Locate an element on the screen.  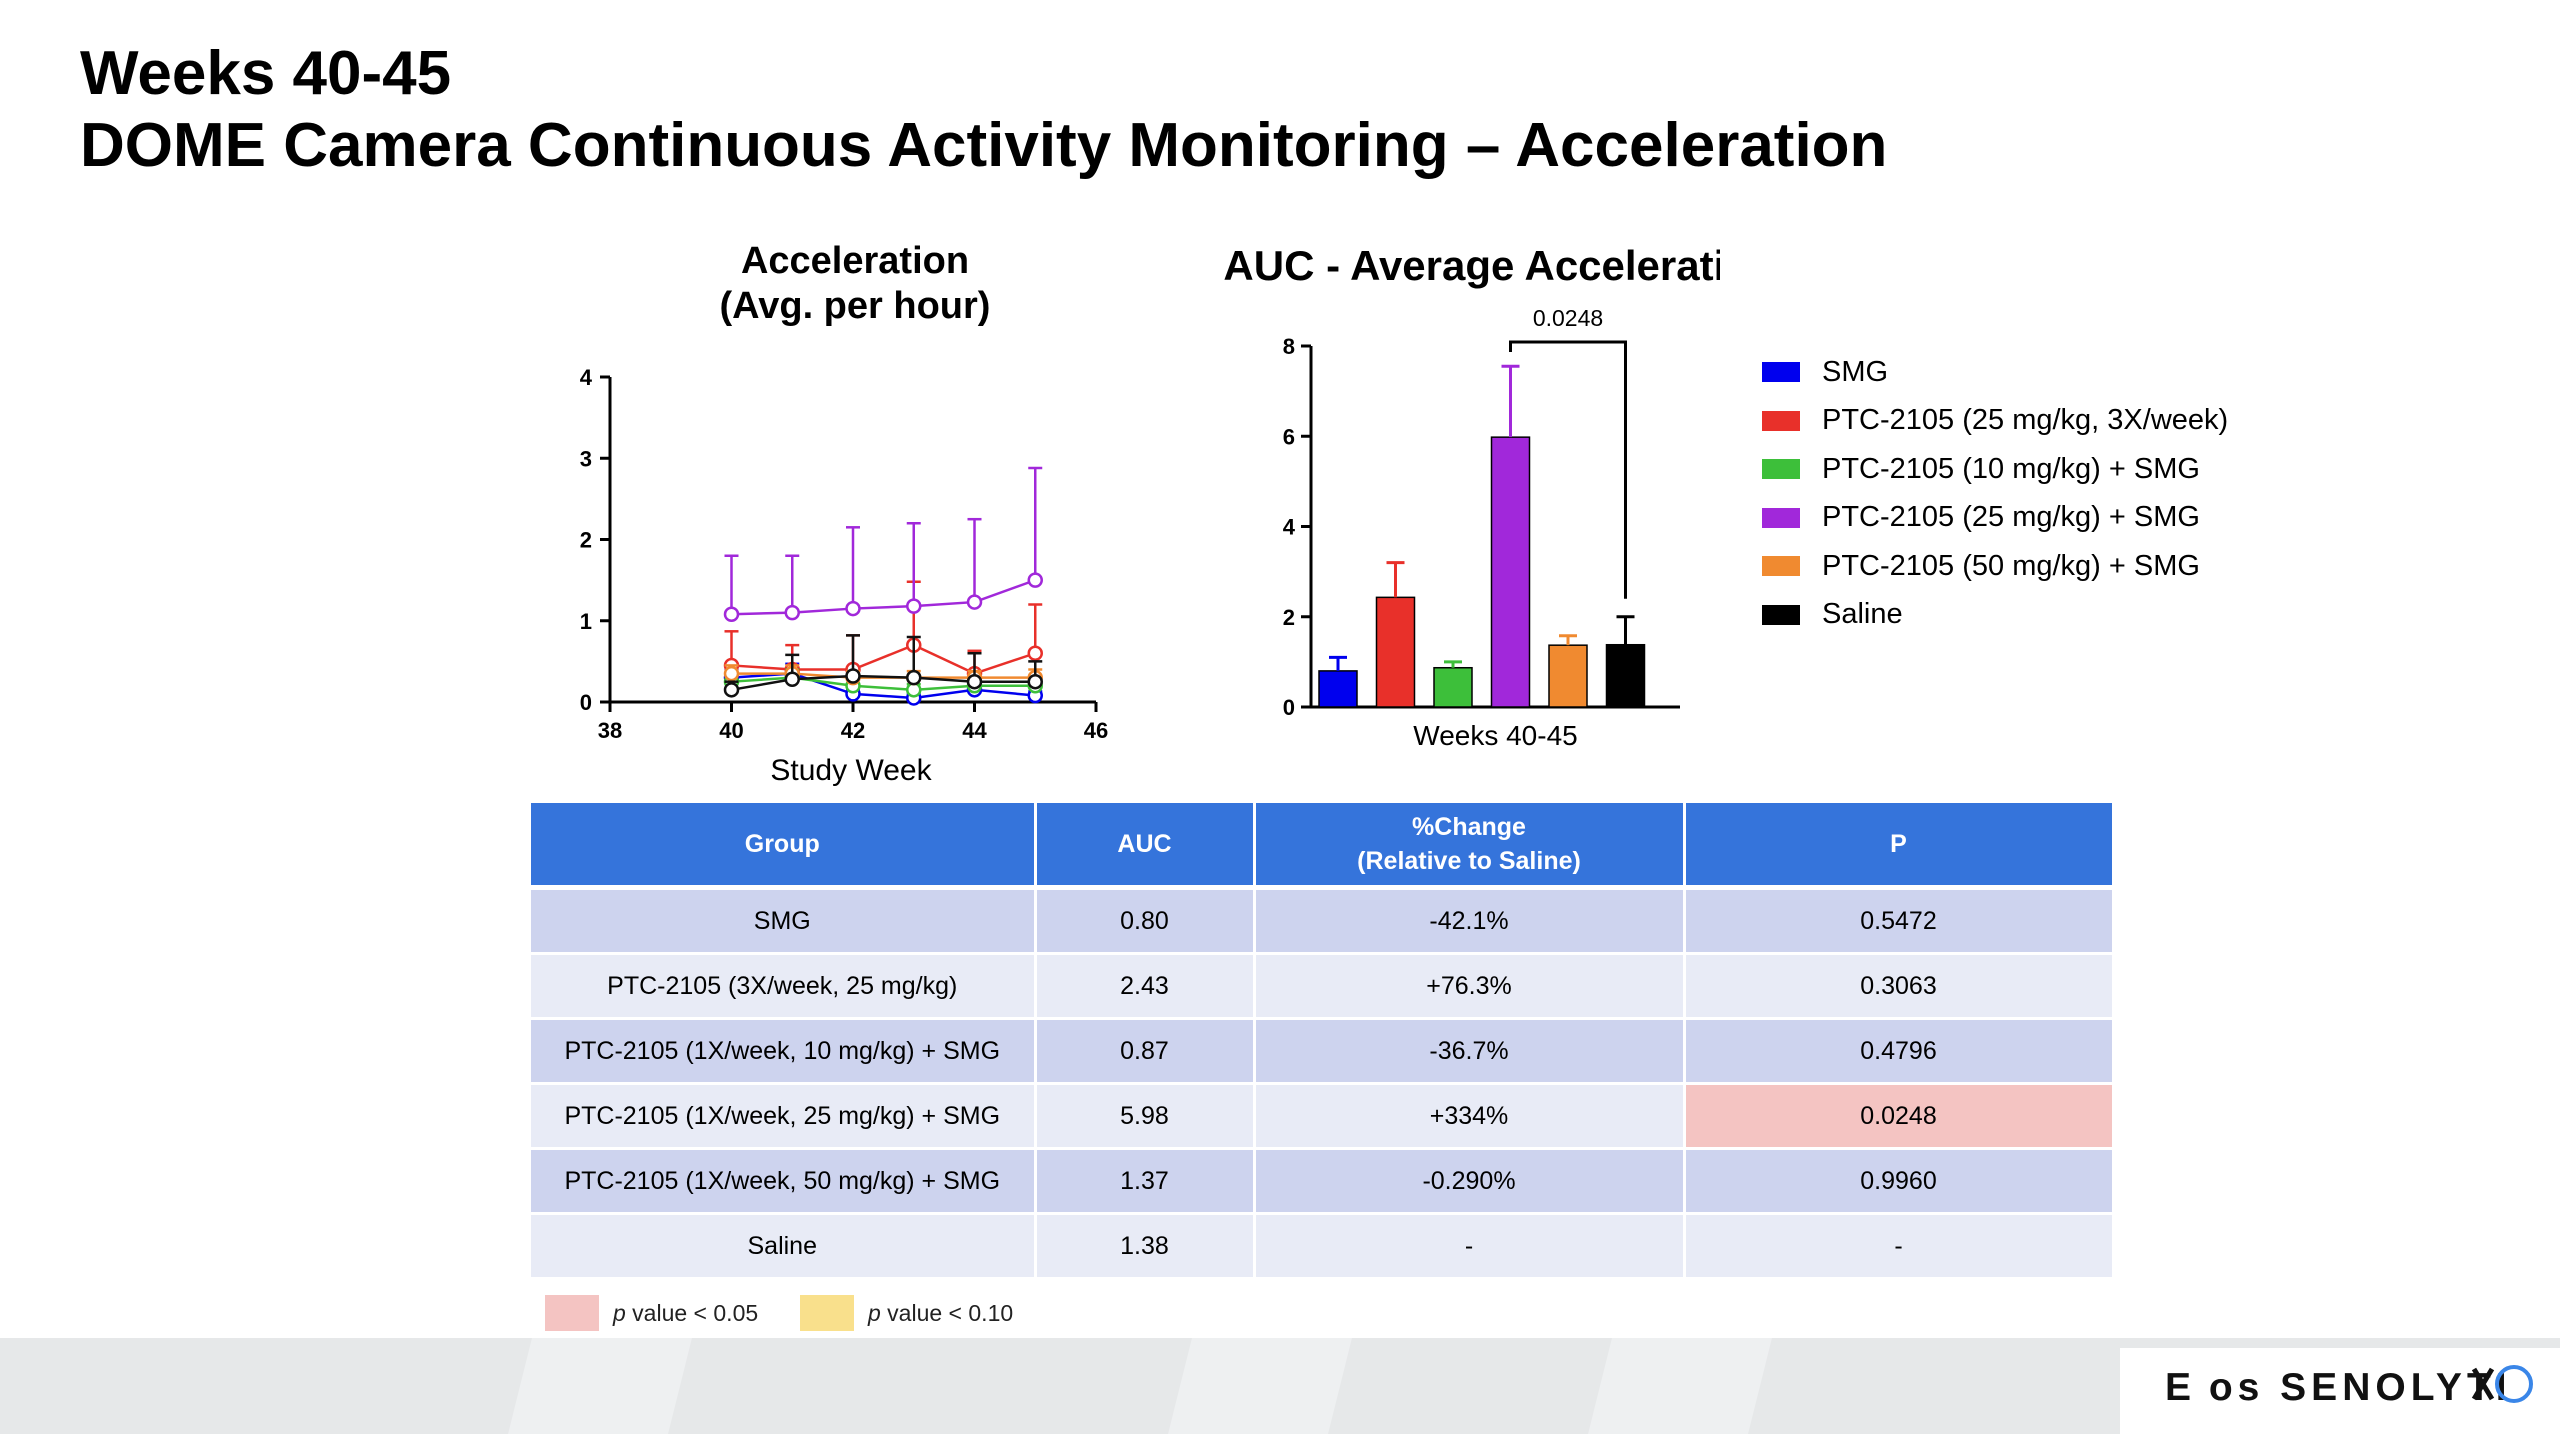
legend-label: PTC-2105 (25 mg/kg, 3X/week) is located at coordinates (2025, 420).